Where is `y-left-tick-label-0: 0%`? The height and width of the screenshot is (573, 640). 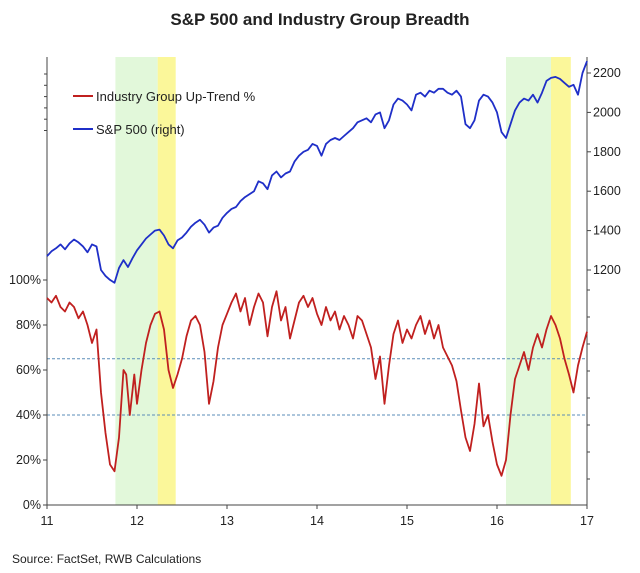
y-left-tick-label-0: 0% is located at coordinates (32, 505).